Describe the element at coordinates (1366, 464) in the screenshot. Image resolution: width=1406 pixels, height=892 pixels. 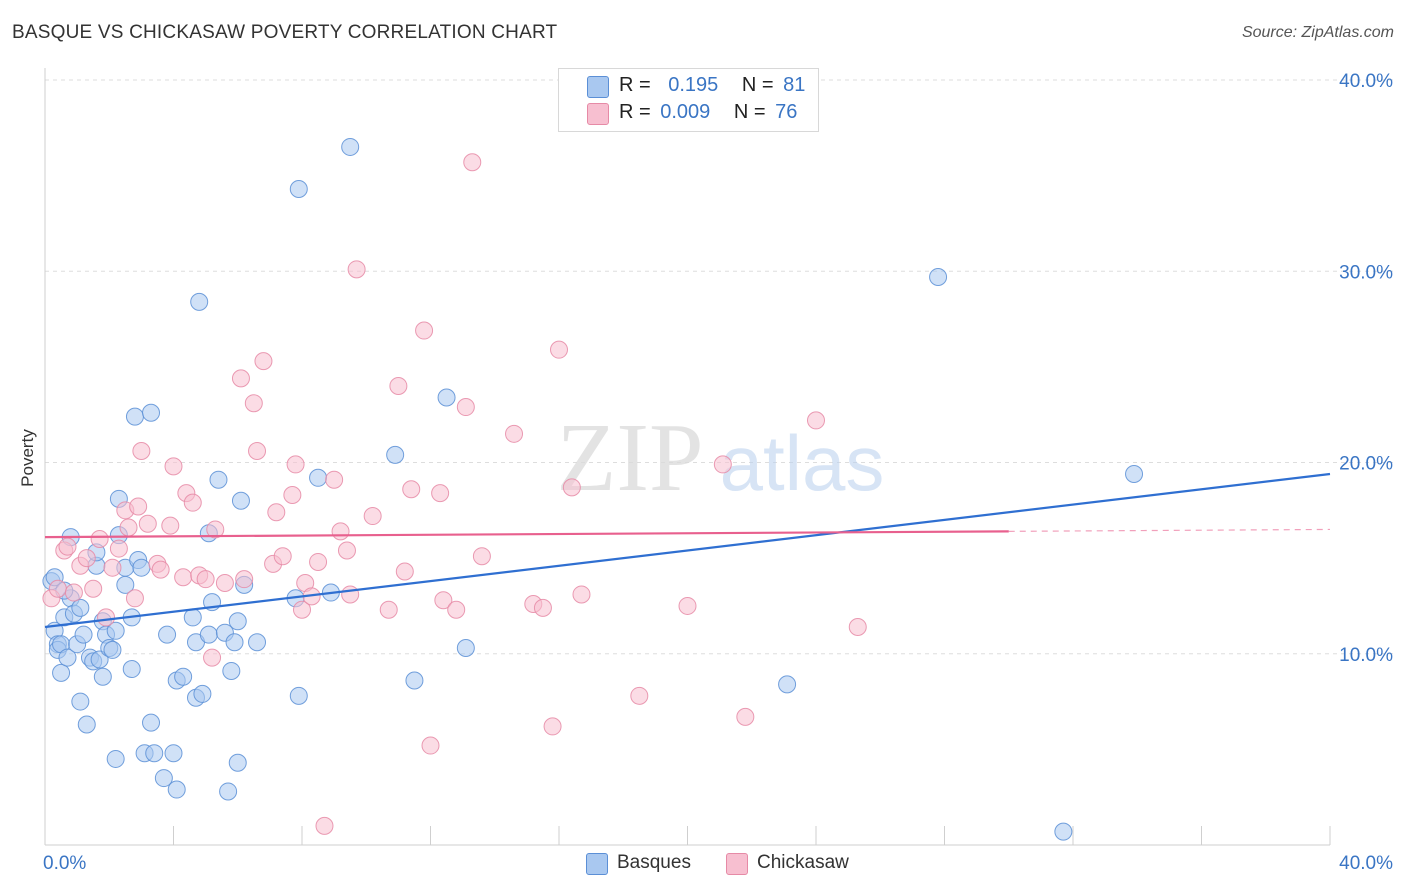
I see `y-tick-label: 20.0%` at that location.